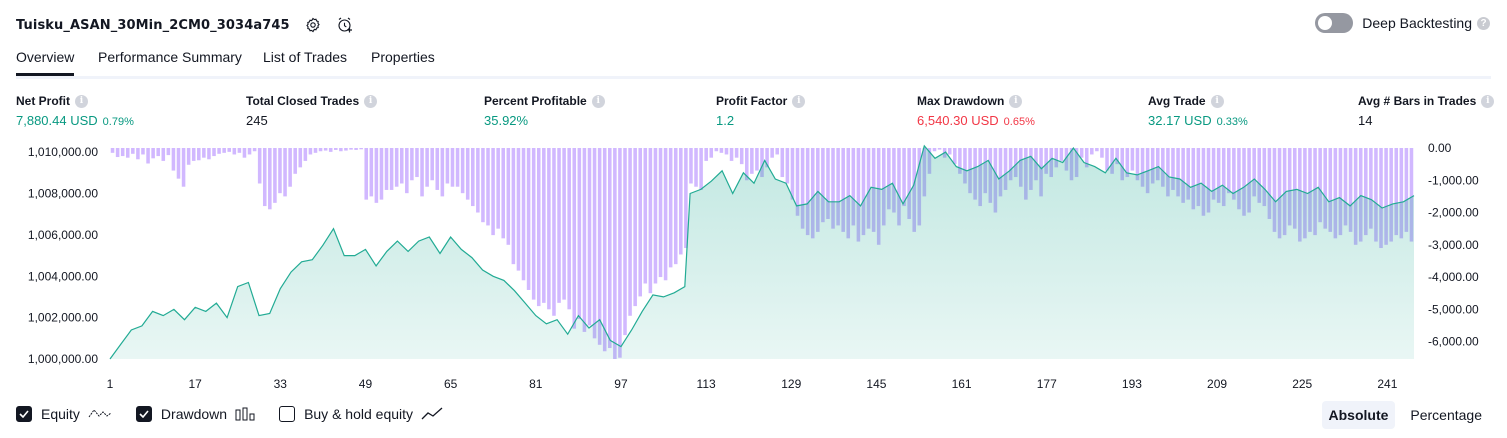 This screenshot has width=1507, height=438. What do you see at coordinates (170, 57) in the screenshot?
I see `tab-performance-summary: Performance Summary` at bounding box center [170, 57].